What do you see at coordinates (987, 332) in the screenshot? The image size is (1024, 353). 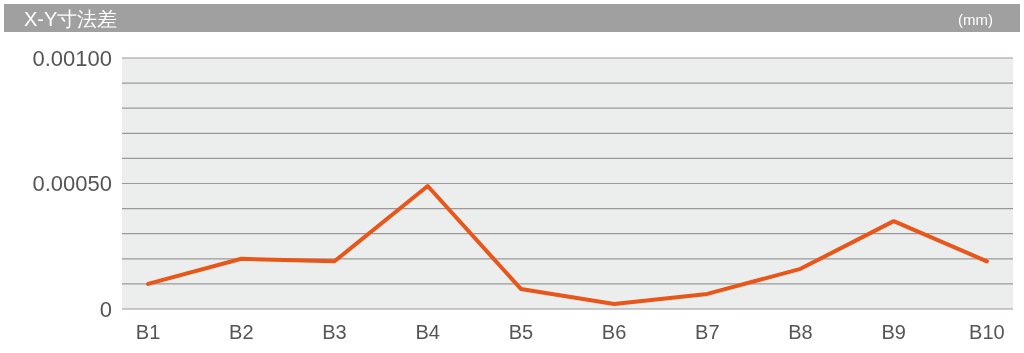 I see `x-tick-label: B10` at bounding box center [987, 332].